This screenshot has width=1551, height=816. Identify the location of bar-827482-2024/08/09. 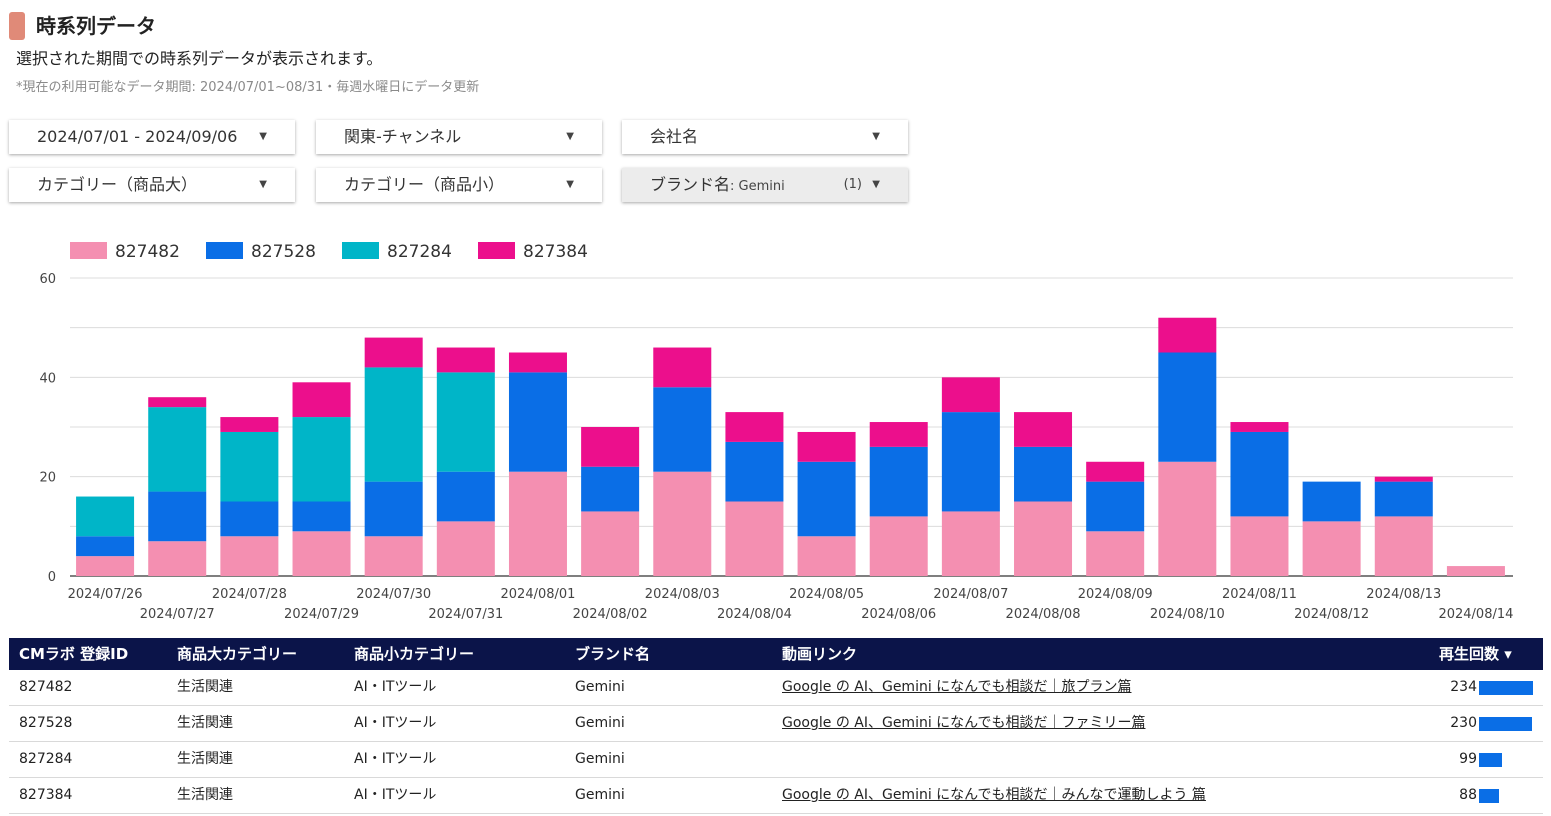
(1115, 553).